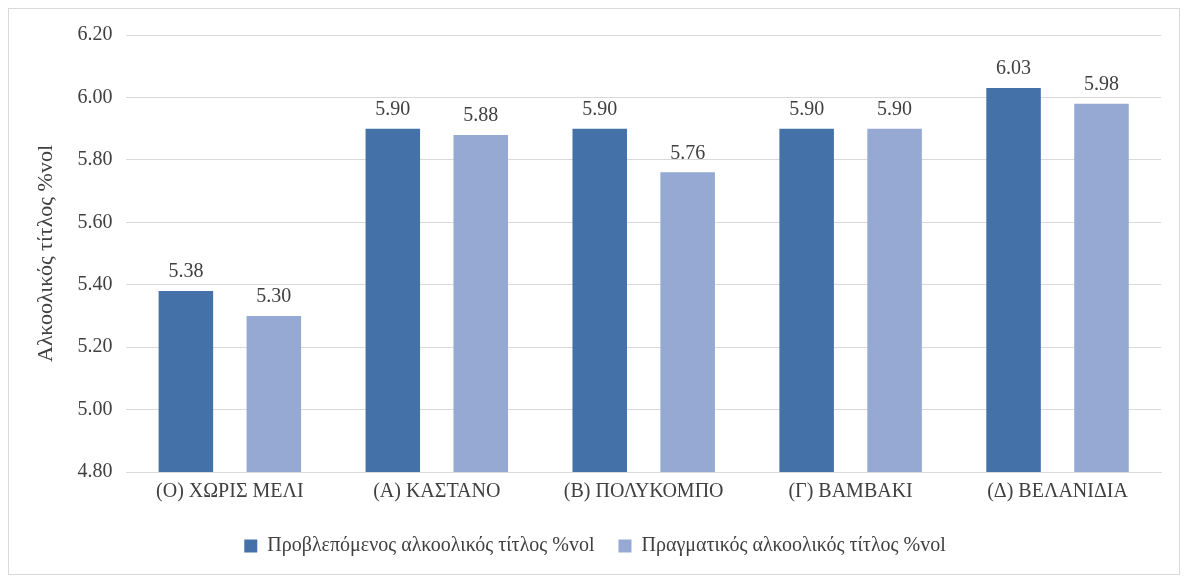 Image resolution: width=1188 pixels, height=583 pixels. Describe the element at coordinates (1058, 491) in the screenshot. I see `x-tick-label: (Δ) ΒΕΛΑΝΙΔΙΑ` at that location.